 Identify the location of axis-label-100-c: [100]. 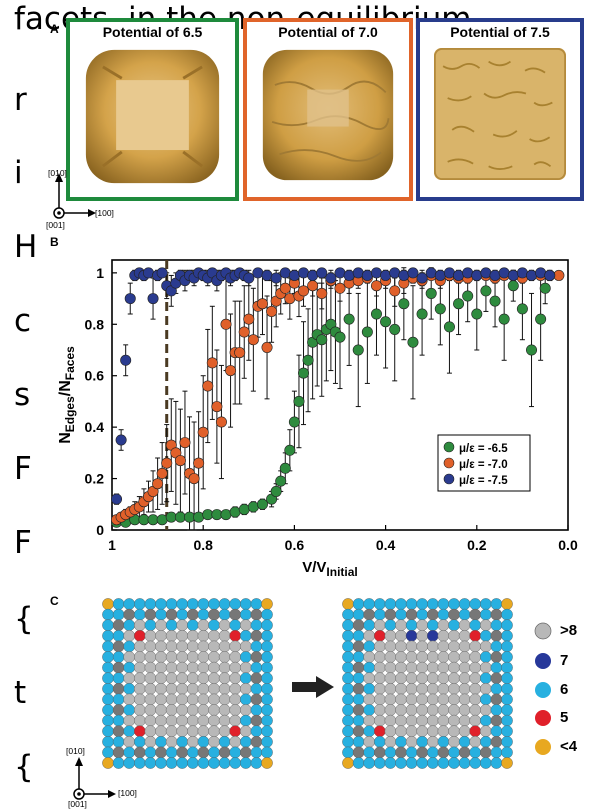
(127, 793).